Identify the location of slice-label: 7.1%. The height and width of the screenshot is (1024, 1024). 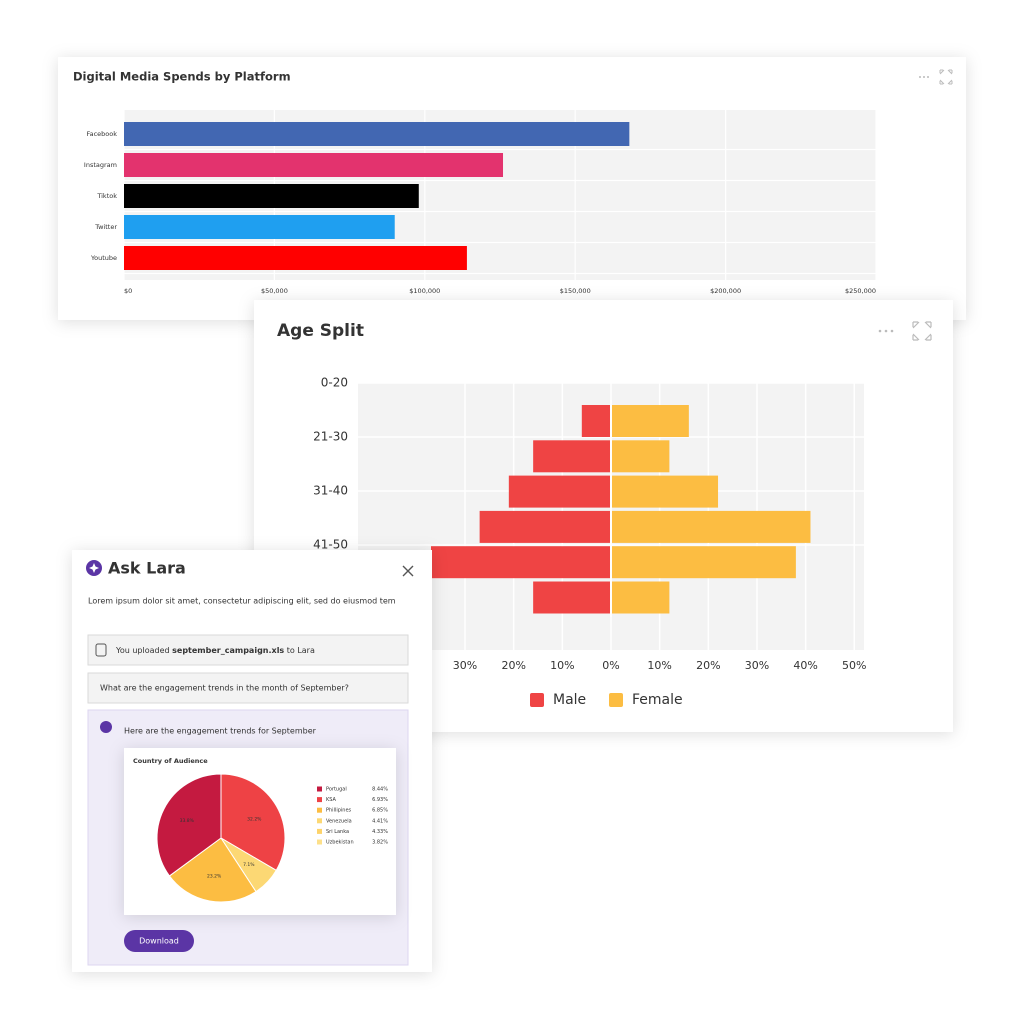
(249, 865).